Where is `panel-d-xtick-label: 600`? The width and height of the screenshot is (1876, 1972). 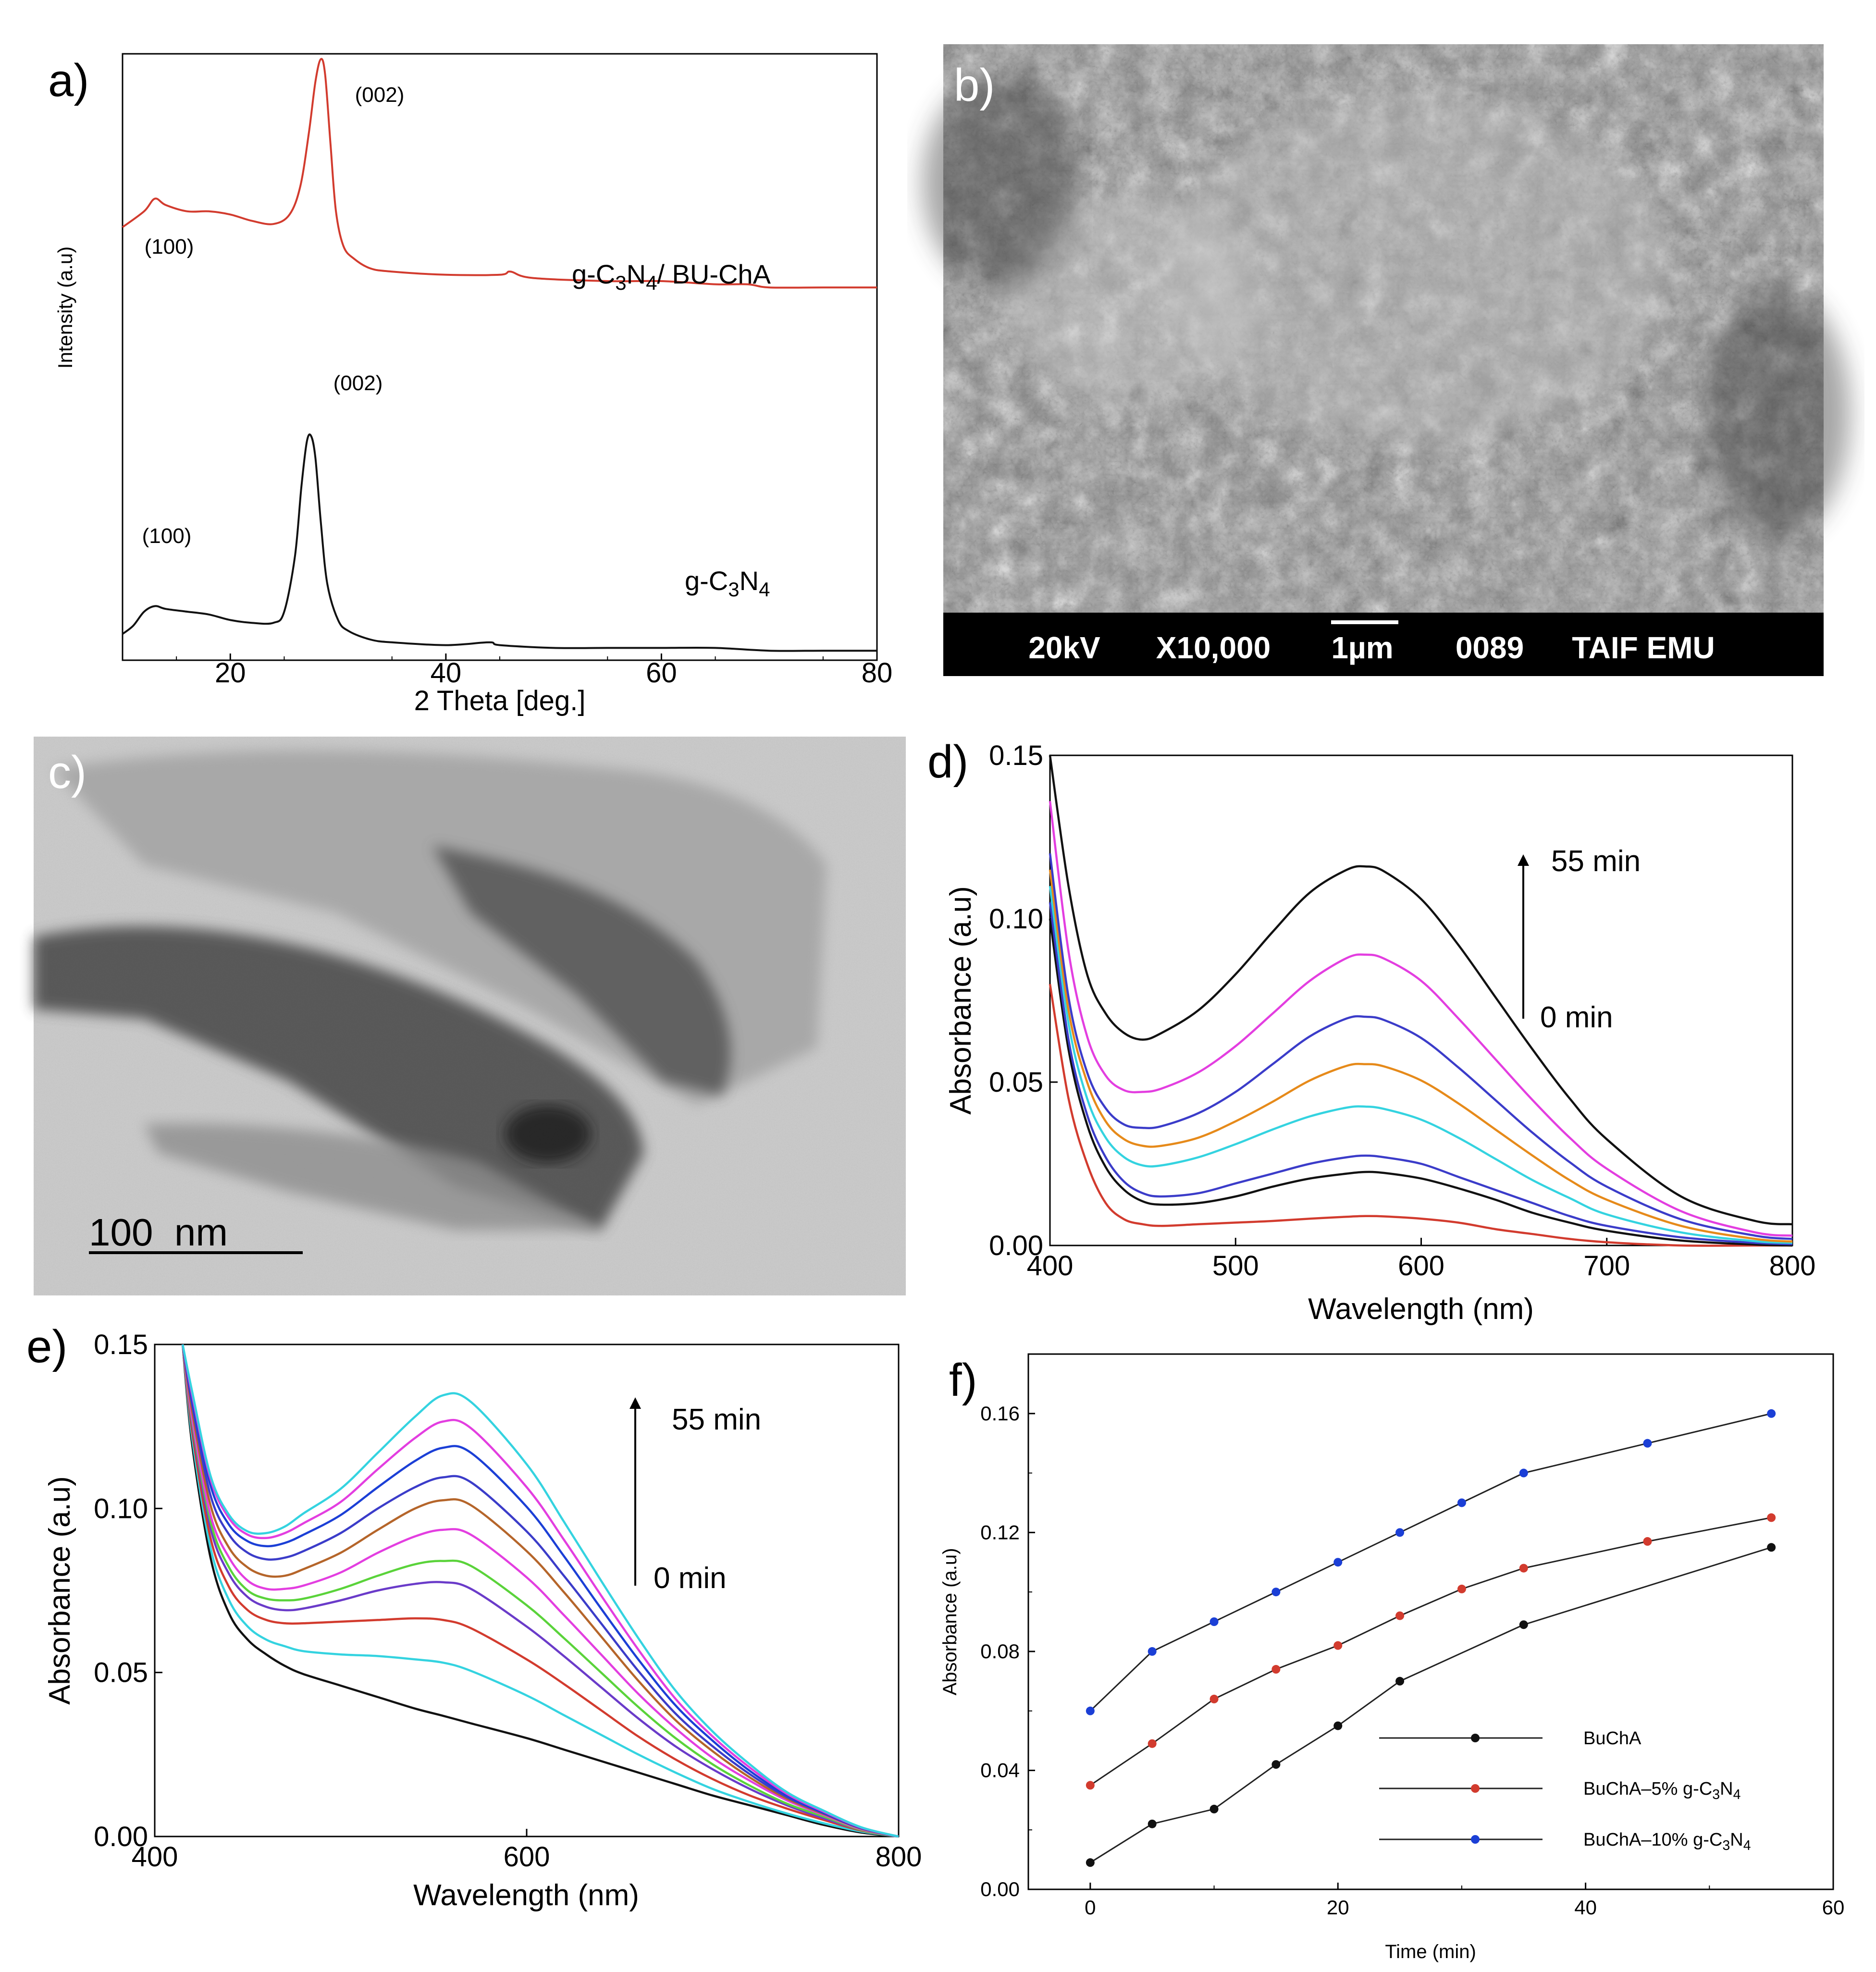 panel-d-xtick-label: 600 is located at coordinates (1421, 1266).